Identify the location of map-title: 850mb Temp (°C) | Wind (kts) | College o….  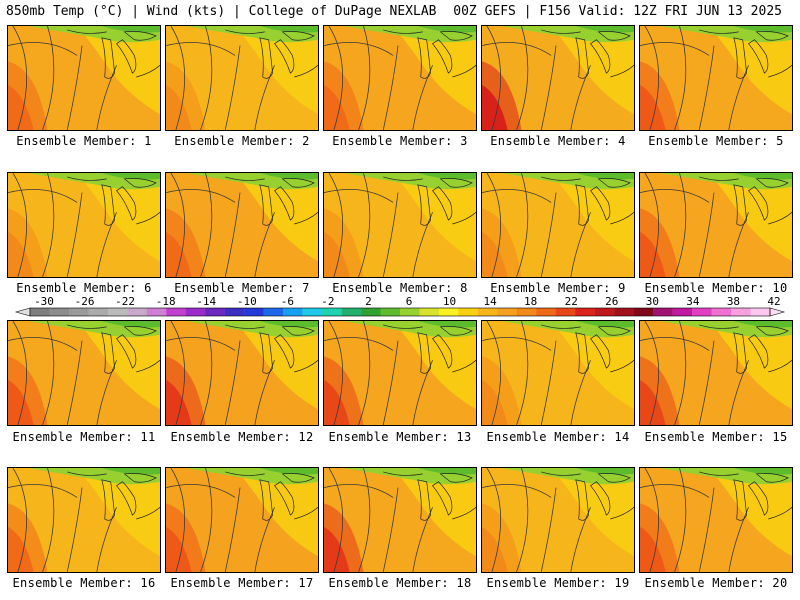
(221, 11).